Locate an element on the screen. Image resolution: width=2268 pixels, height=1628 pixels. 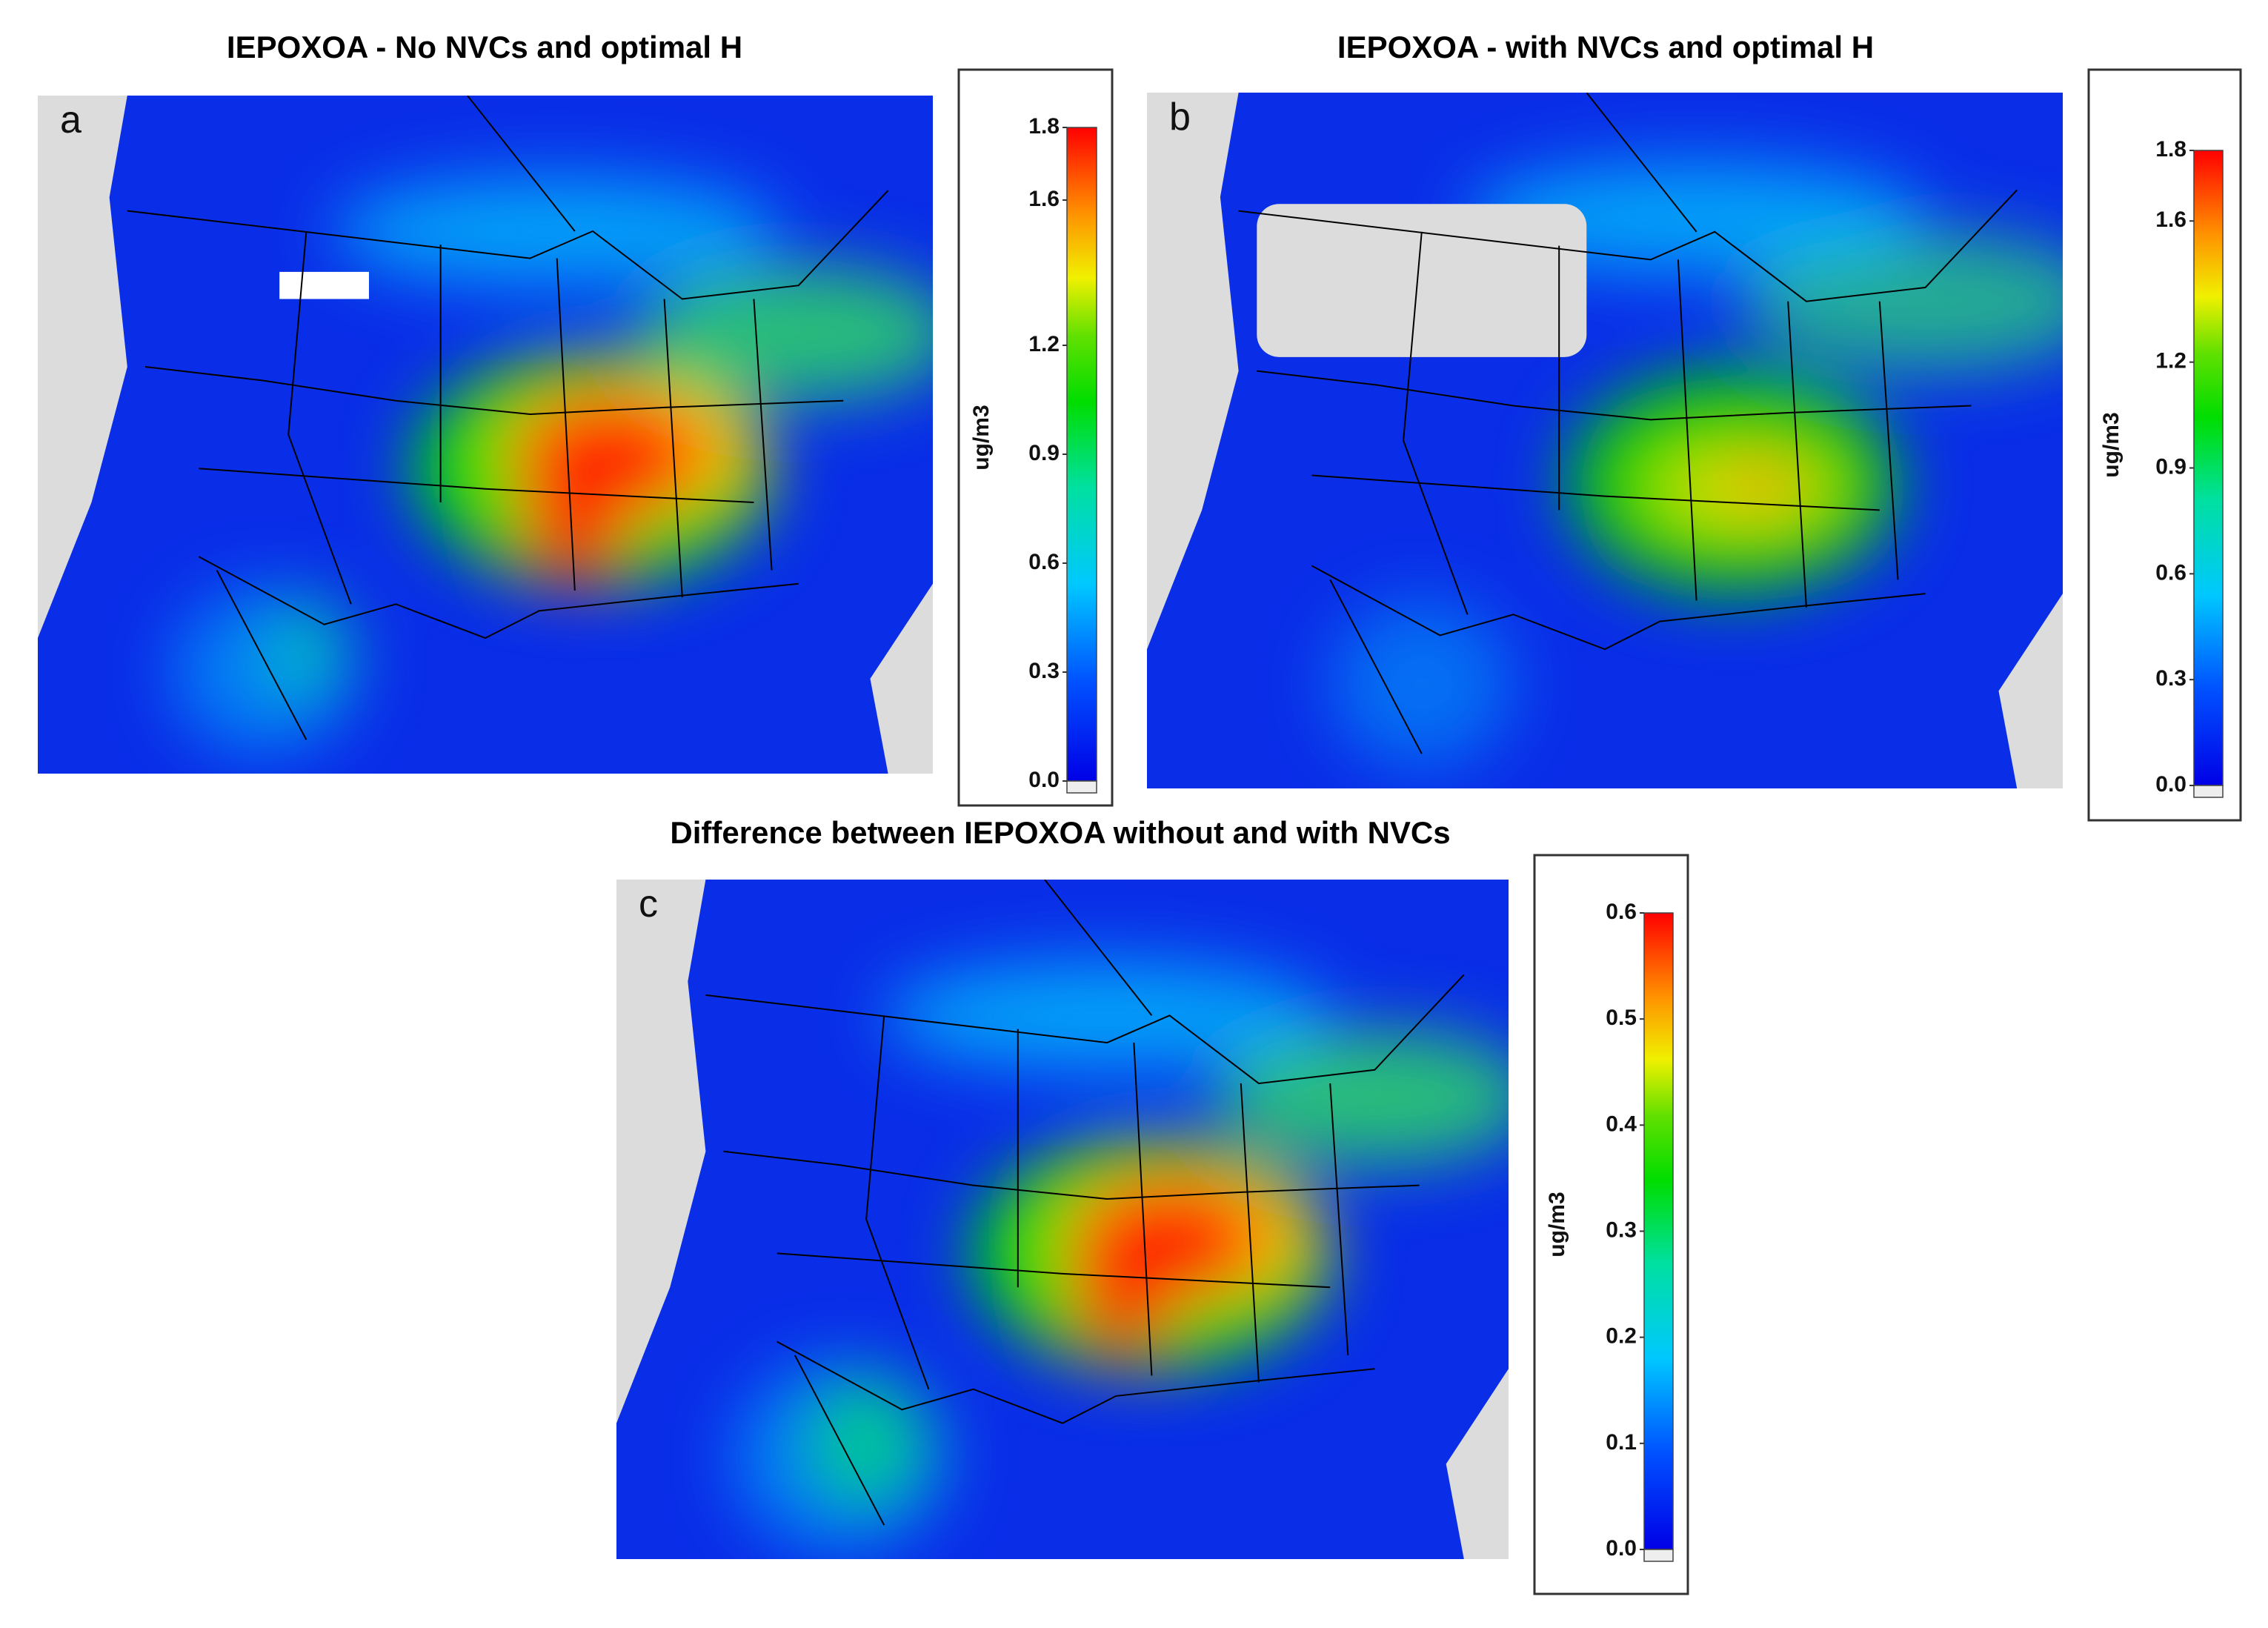
panel-letter: b is located at coordinates (1180, 118).